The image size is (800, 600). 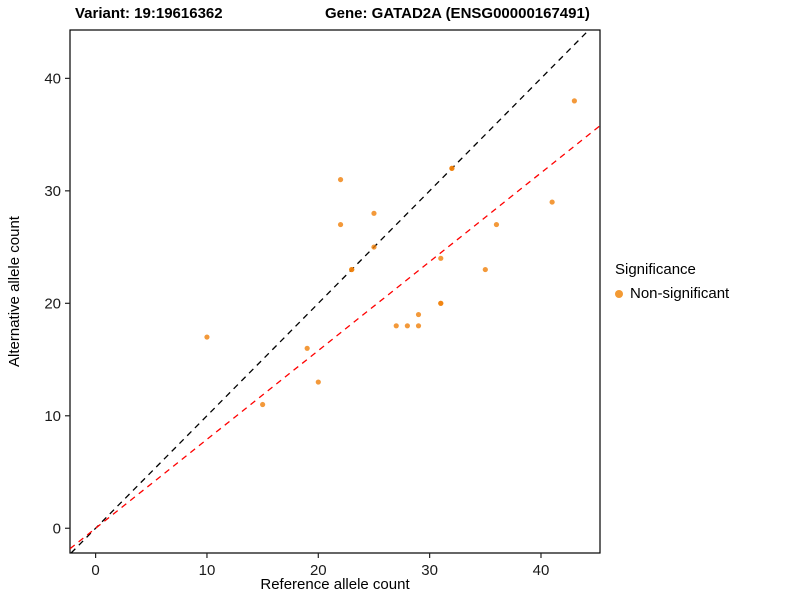 I want to click on x-tick-label: 20, so click(x=318, y=570).